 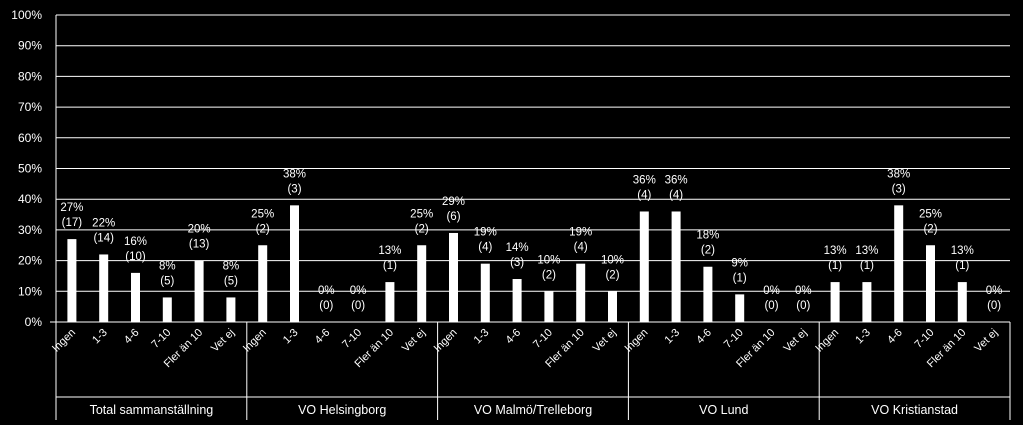 What do you see at coordinates (914, 410) in the screenshot?
I see `group-label: VO Kristianstad` at bounding box center [914, 410].